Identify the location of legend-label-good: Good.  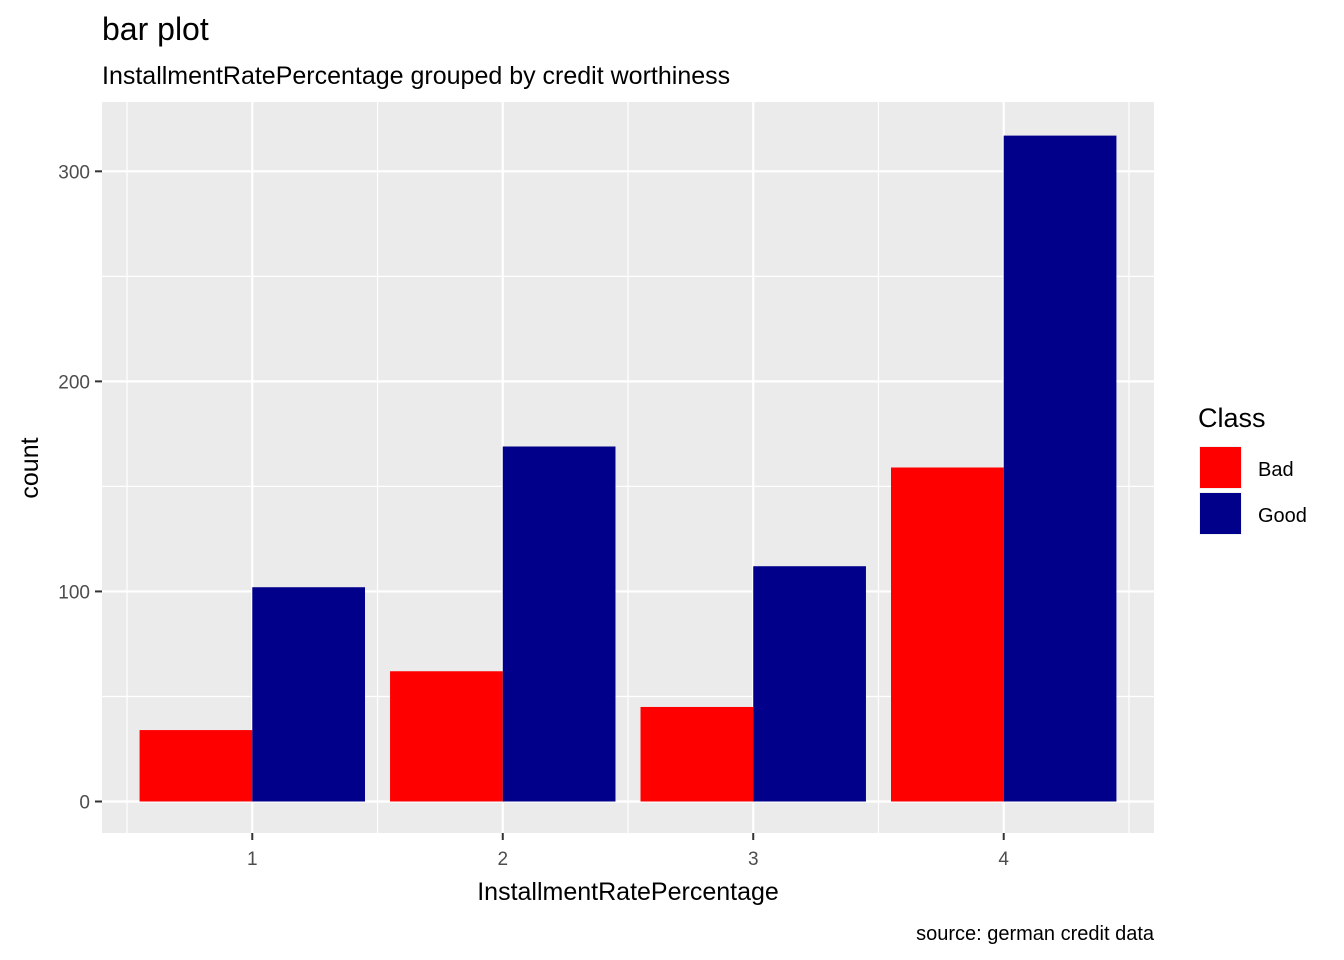
(1282, 516).